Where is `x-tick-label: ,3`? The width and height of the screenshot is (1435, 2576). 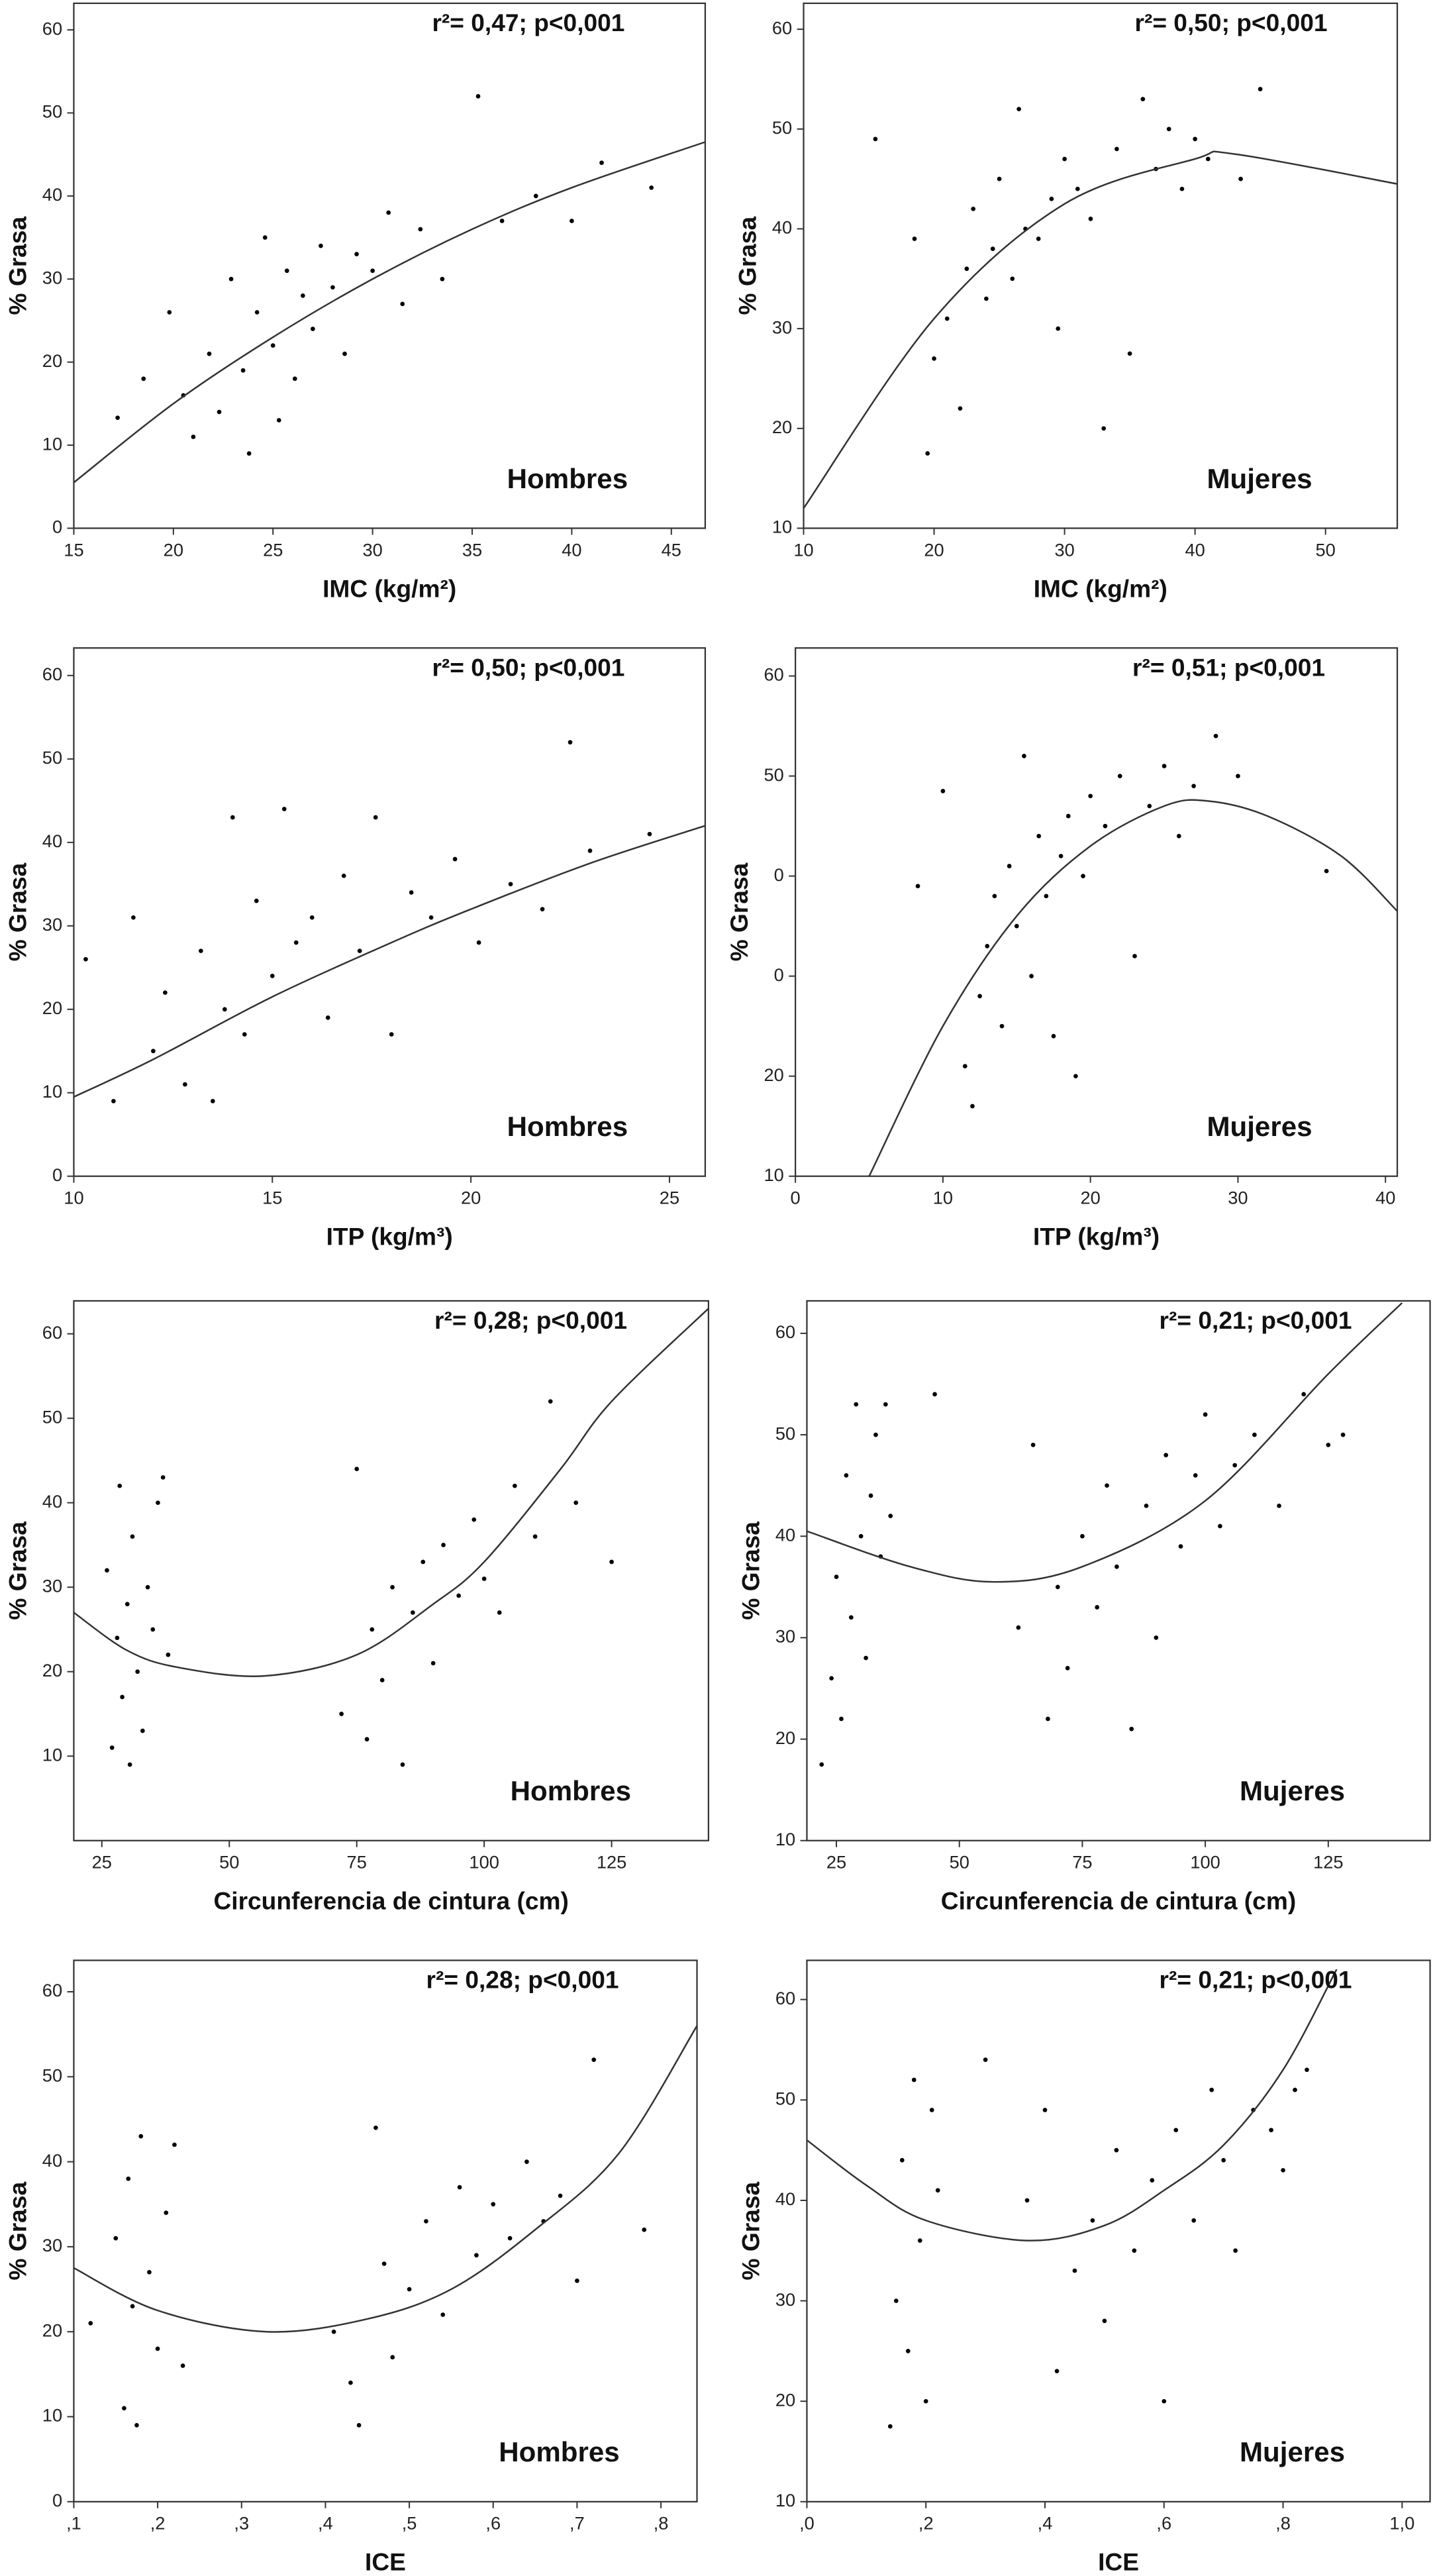 x-tick-label: ,3 is located at coordinates (241, 2523).